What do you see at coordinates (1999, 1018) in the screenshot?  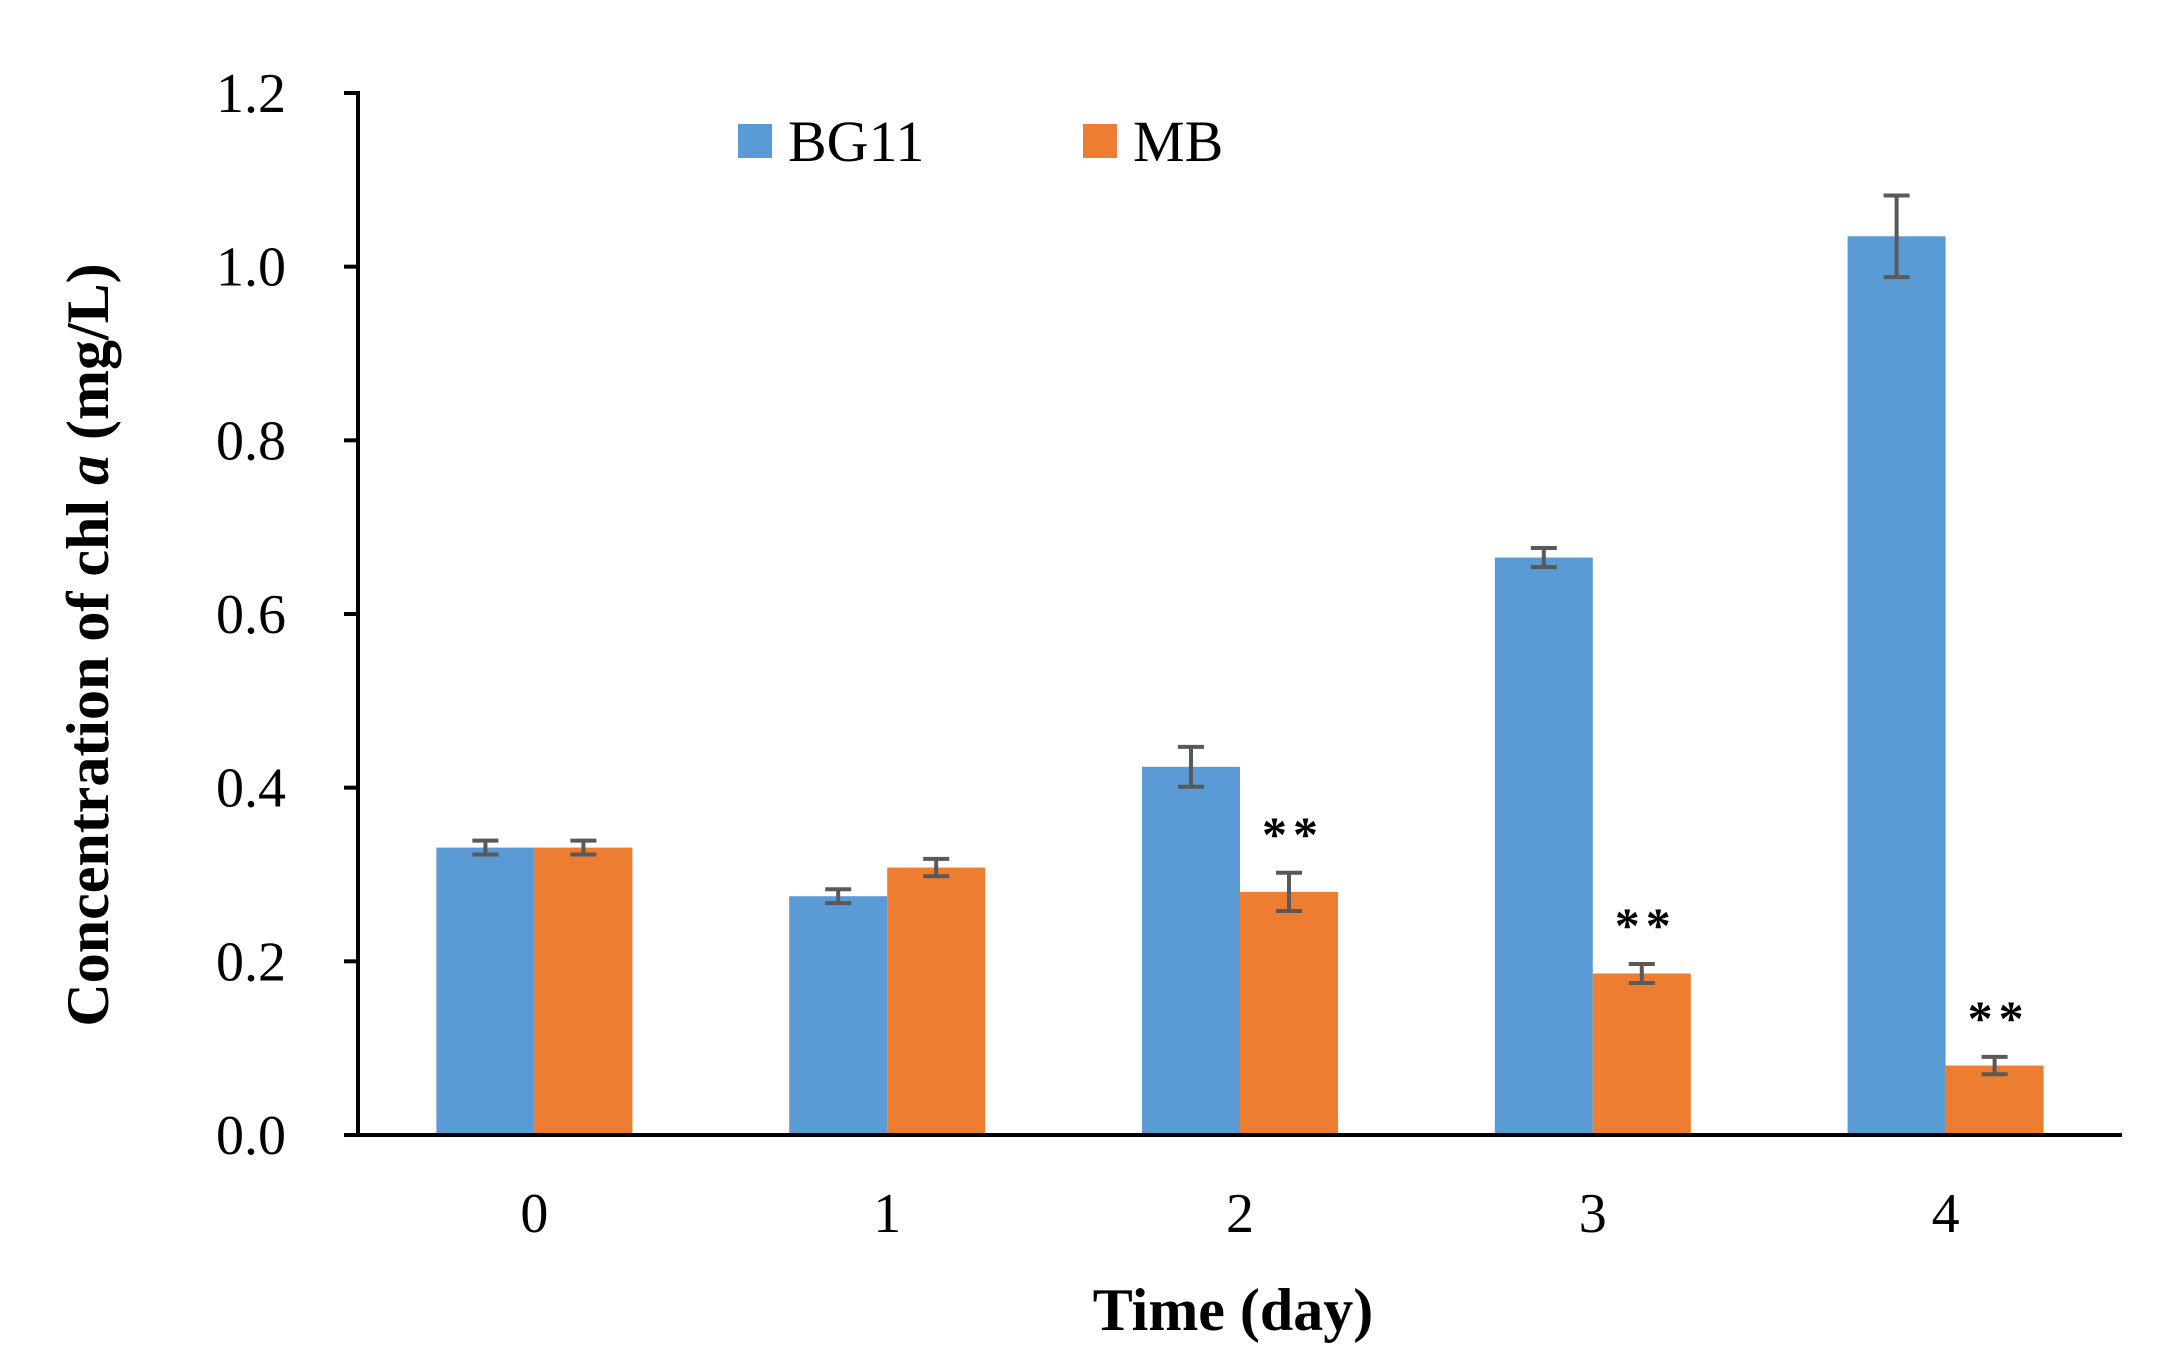 I see `significance-marker-day-4: **` at bounding box center [1999, 1018].